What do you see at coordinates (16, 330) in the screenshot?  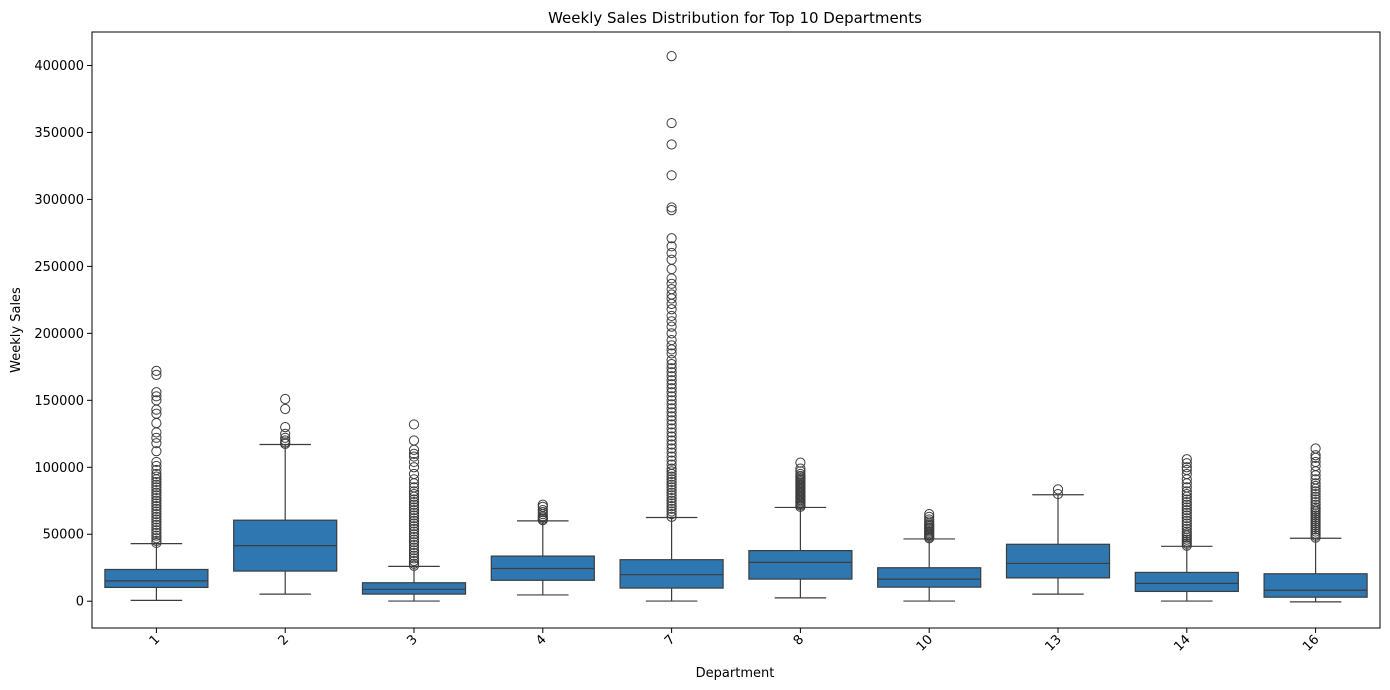 I see `y-axis-label: Weekly Sales` at bounding box center [16, 330].